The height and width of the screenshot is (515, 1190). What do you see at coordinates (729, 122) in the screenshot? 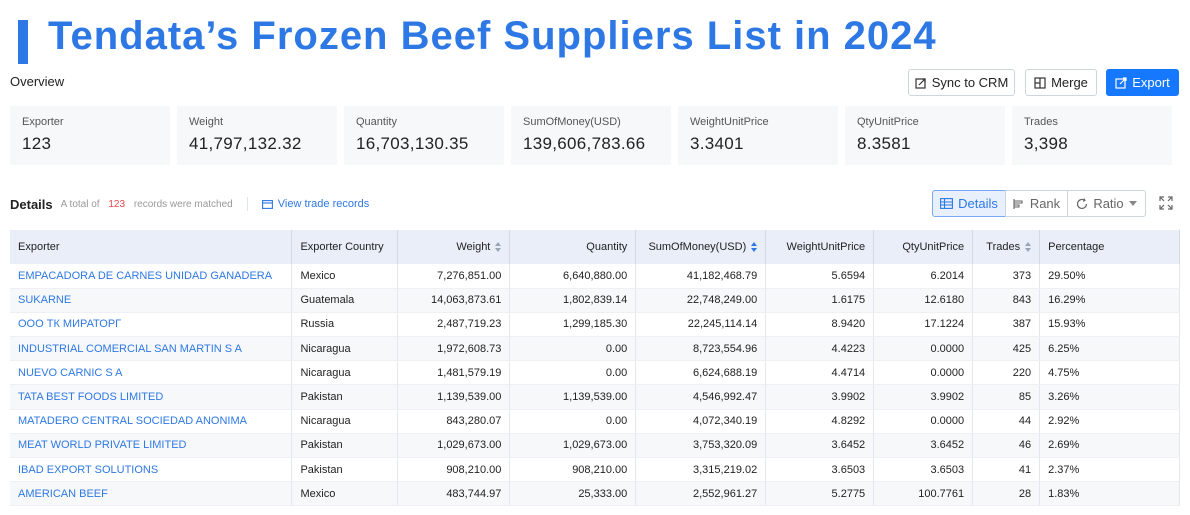
I see `stat-label: WeightUnitPrice` at bounding box center [729, 122].